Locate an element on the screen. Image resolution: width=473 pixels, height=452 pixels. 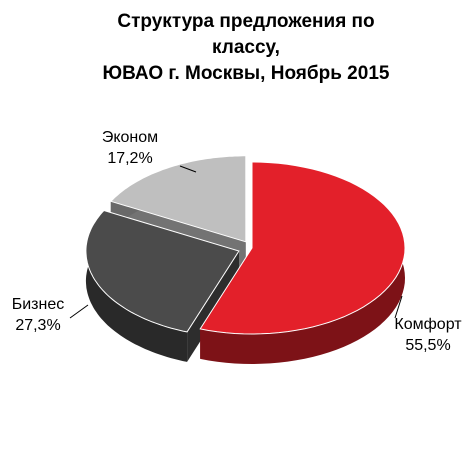
slice-label: Бизнес is located at coordinates (38, 304).